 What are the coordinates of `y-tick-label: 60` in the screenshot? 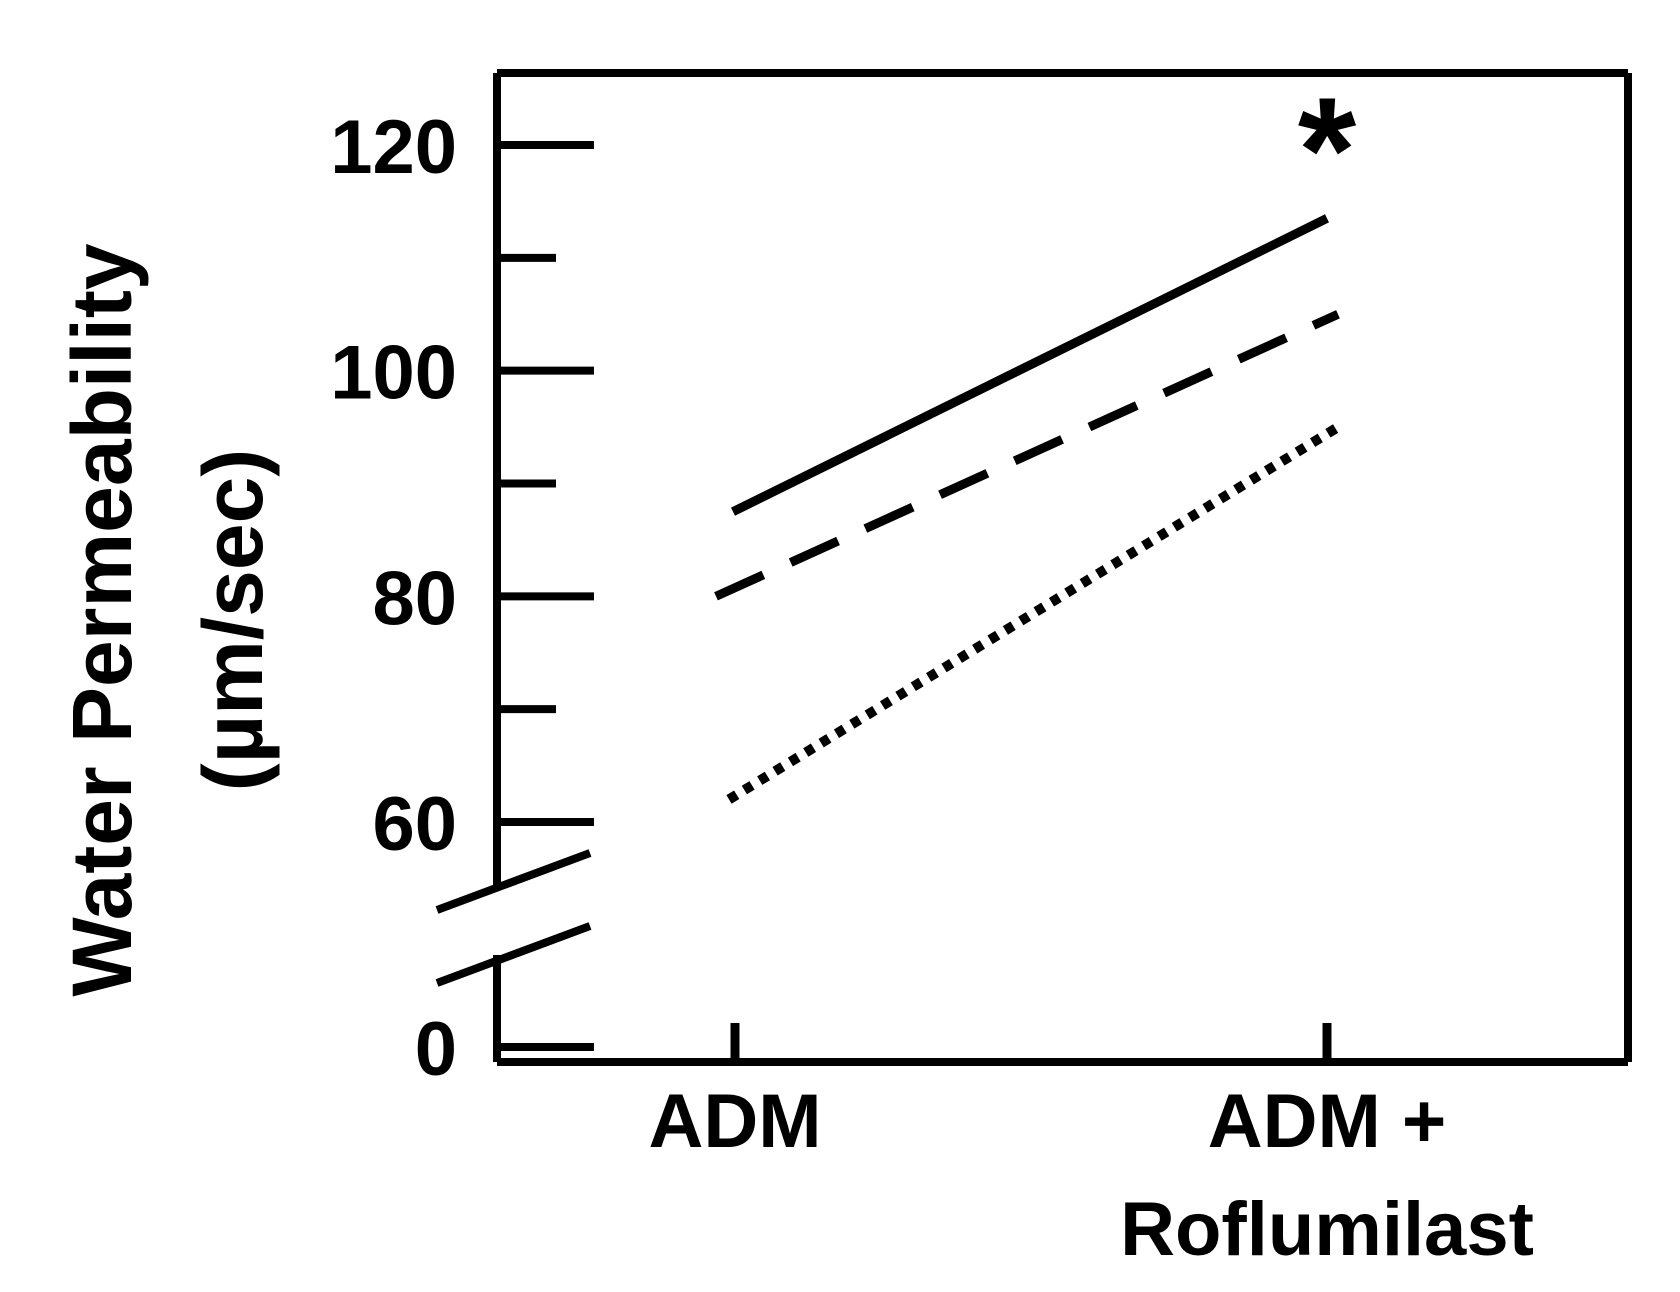 It's located at (414, 824).